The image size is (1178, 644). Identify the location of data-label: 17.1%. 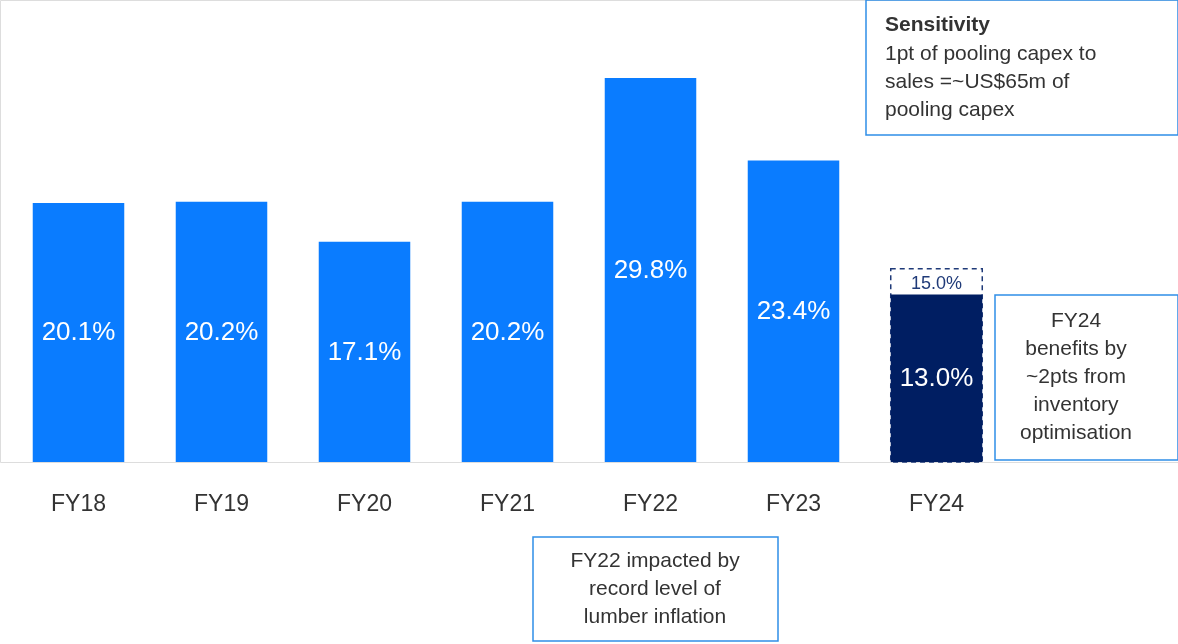
(364, 350).